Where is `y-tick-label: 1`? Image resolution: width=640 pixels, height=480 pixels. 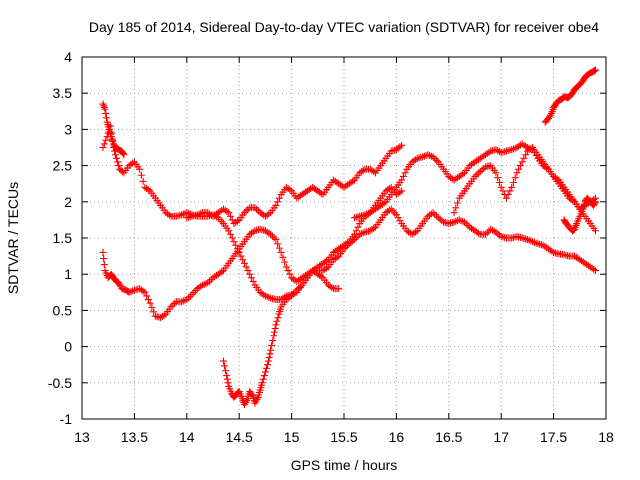 y-tick-label: 1 is located at coordinates (68, 274).